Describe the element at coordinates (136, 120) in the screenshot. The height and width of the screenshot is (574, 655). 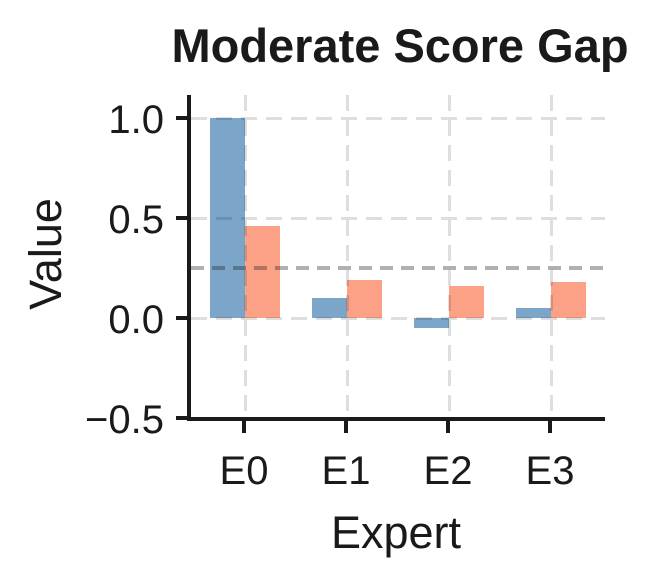
I see `y-tick-label: 1.0` at that location.